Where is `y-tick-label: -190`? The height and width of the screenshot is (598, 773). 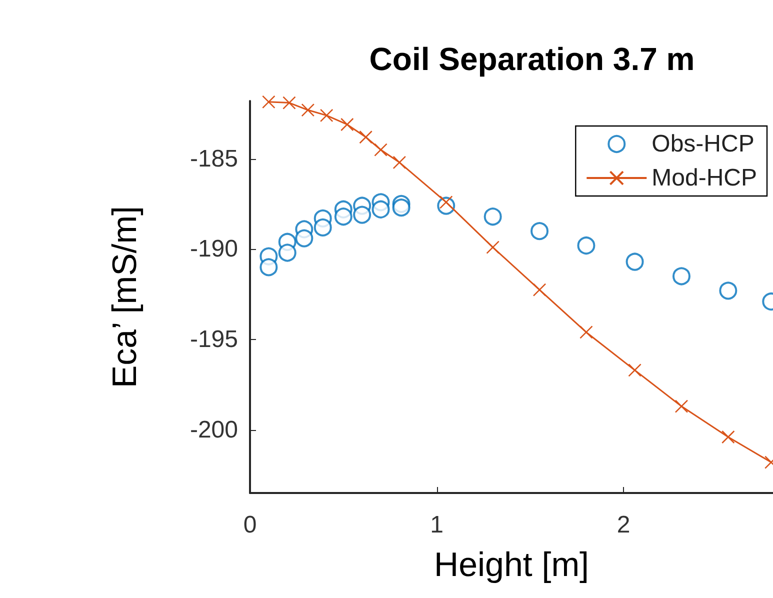 y-tick-label: -190 is located at coordinates (214, 249).